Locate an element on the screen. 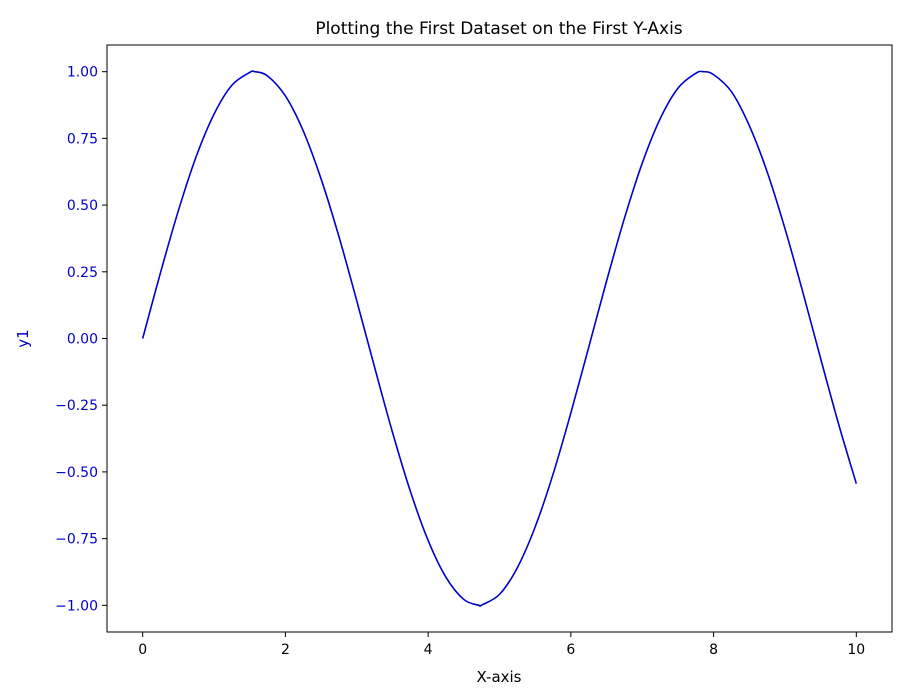 The image size is (908, 697). y-tick-label: −1.00 is located at coordinates (76, 606).